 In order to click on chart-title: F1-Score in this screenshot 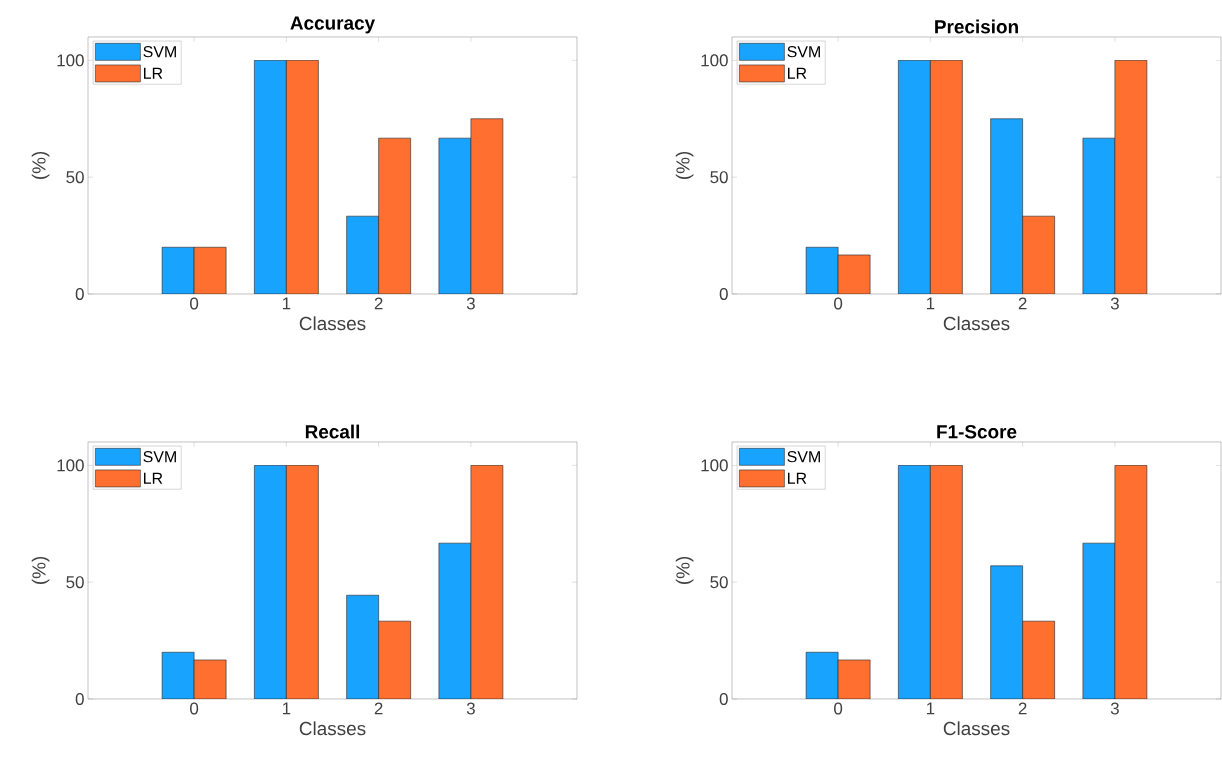, I will do `click(977, 432)`.